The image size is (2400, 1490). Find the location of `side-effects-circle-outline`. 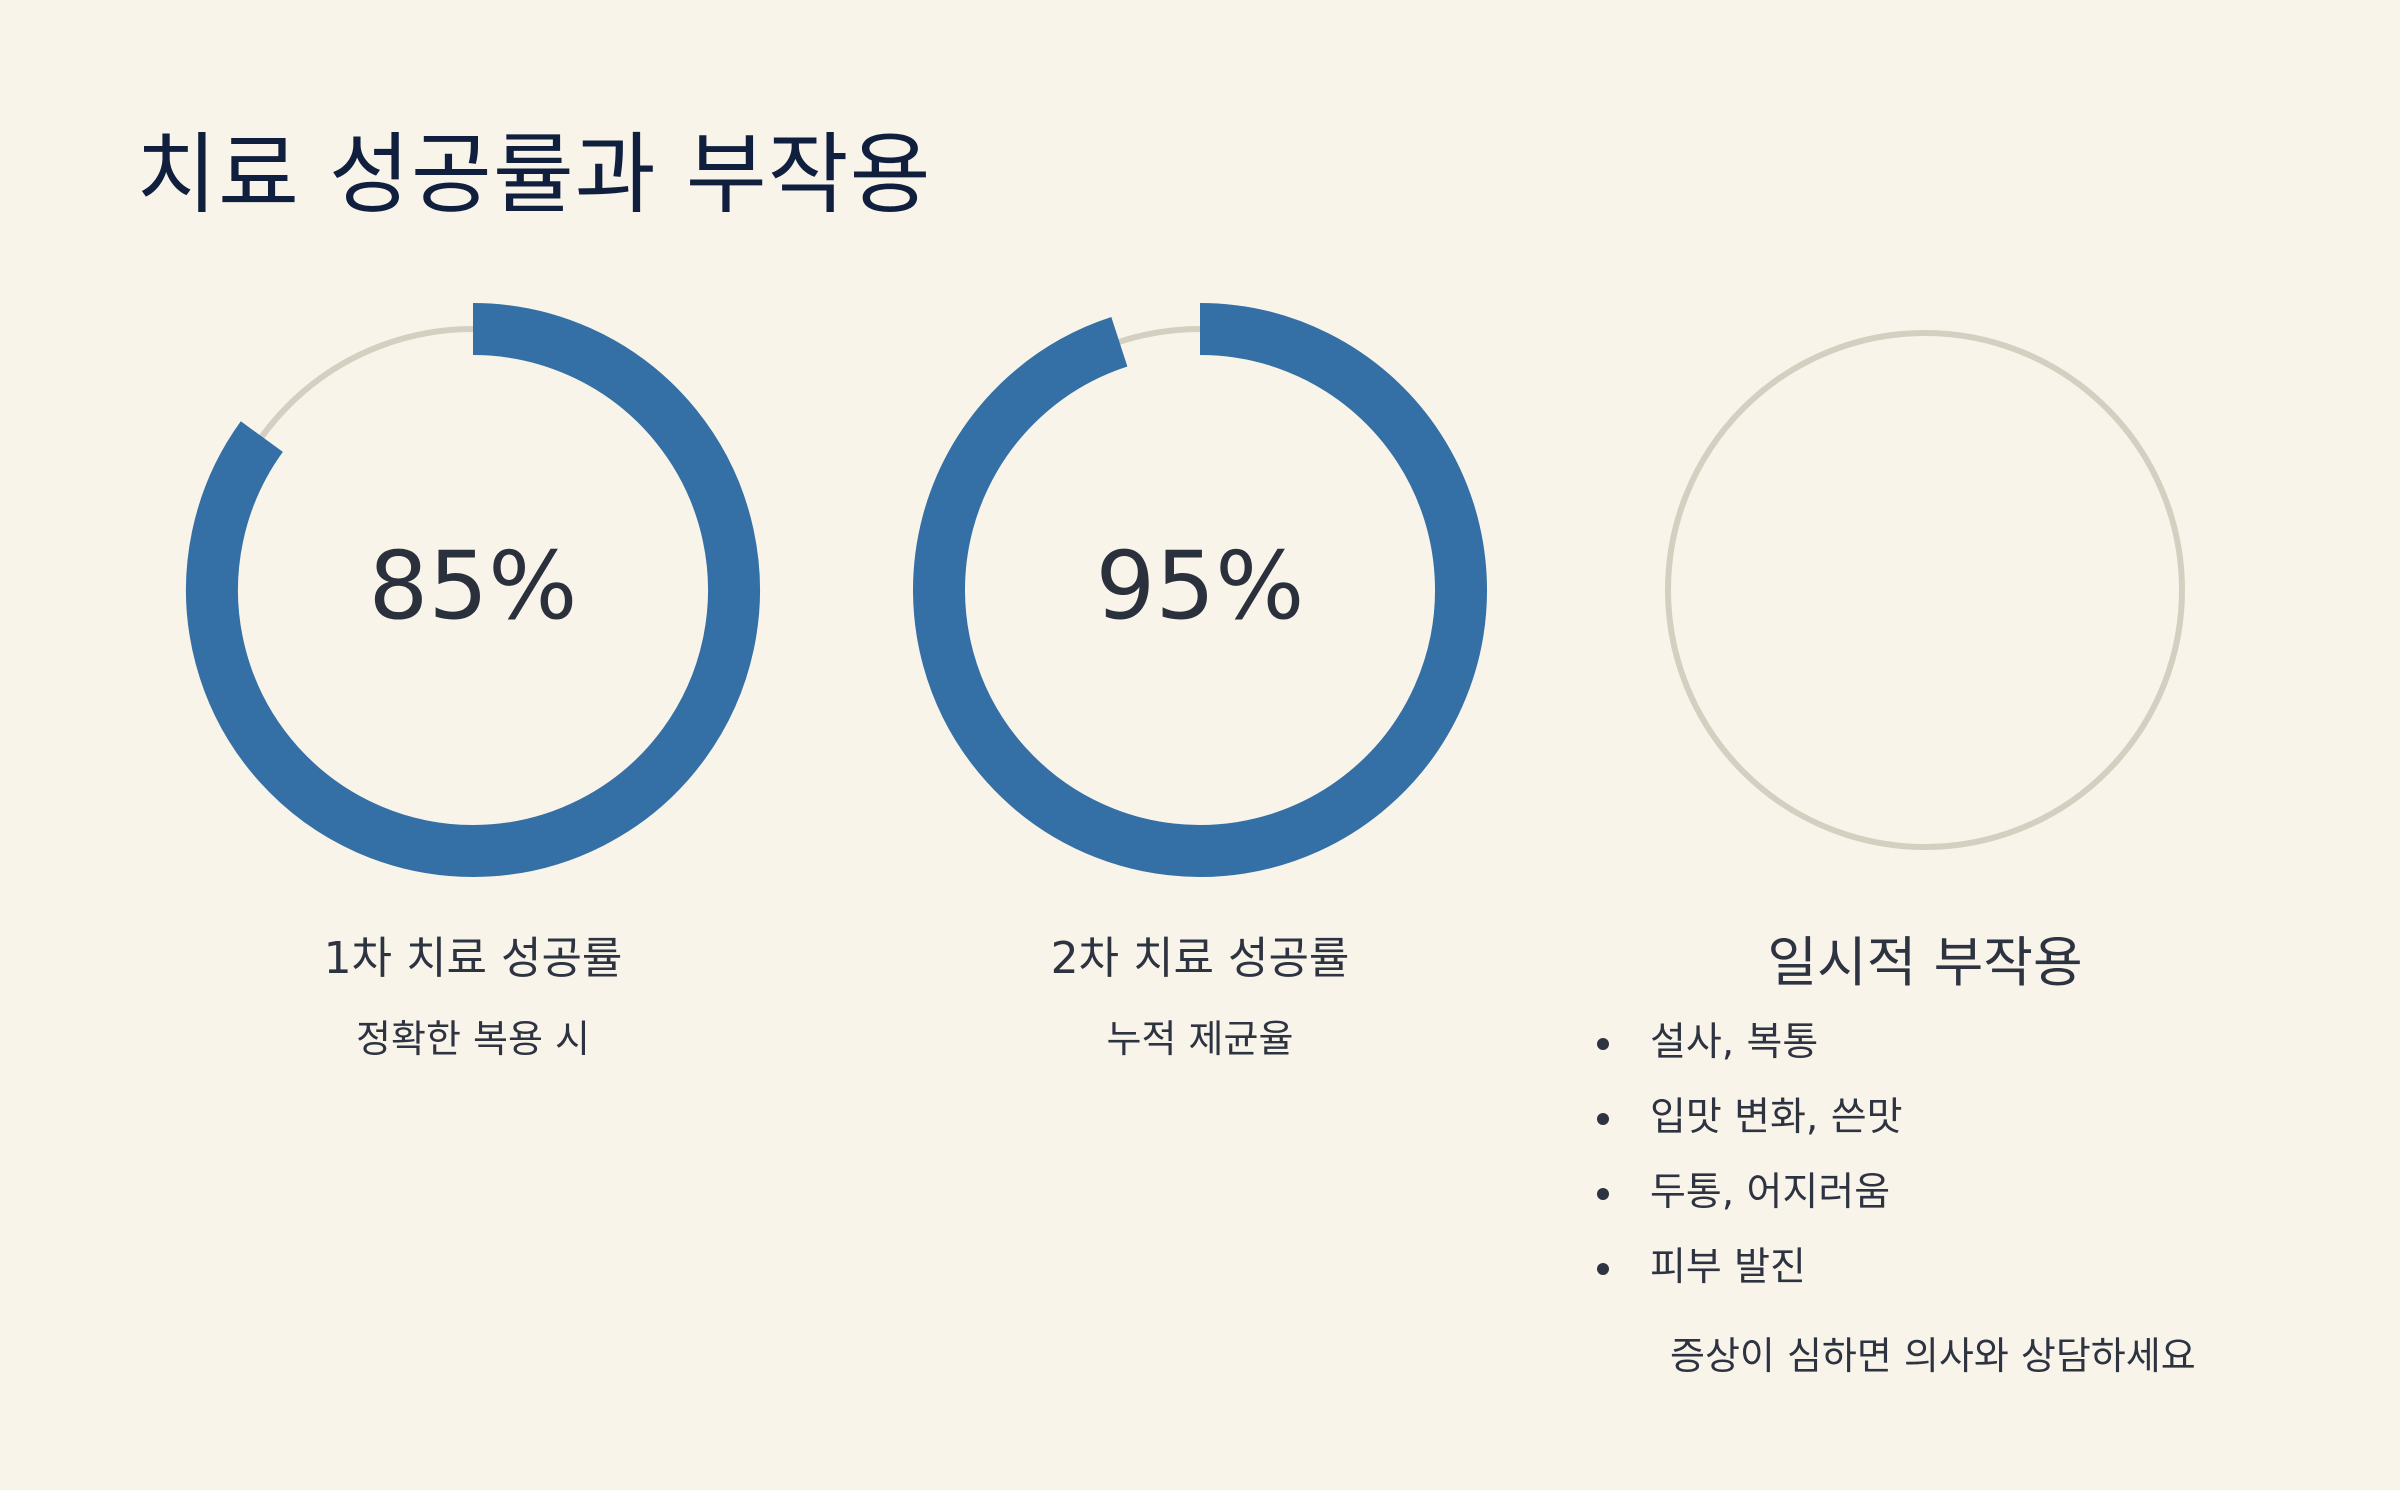

side-effects-circle-outline is located at coordinates (1925, 590).